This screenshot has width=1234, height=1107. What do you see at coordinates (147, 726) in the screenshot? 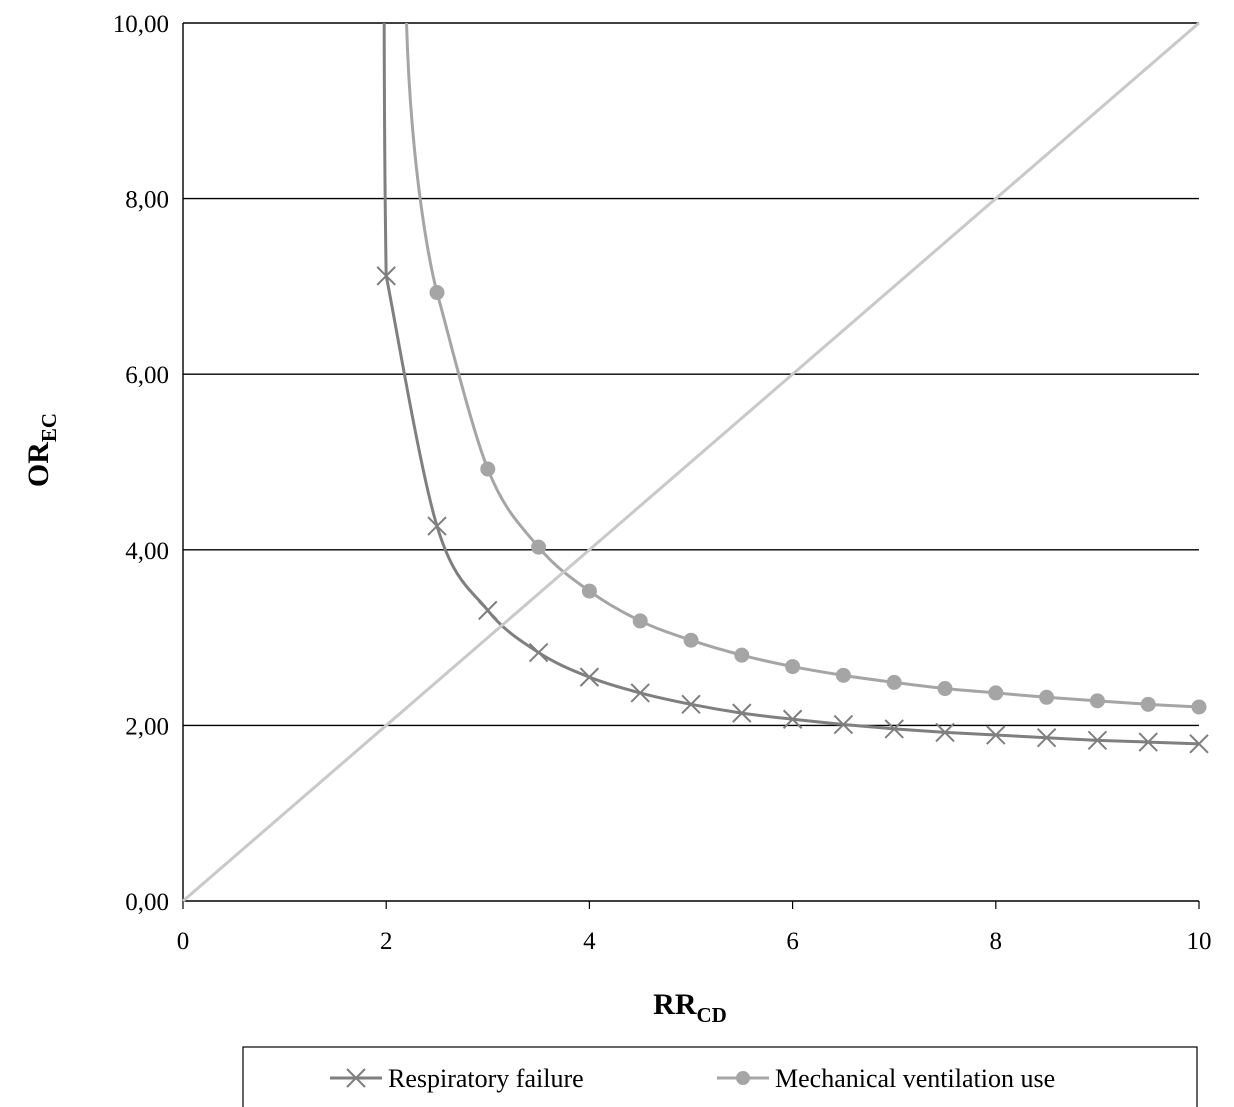
I see `y-tick-label: 2,00` at bounding box center [147, 726].